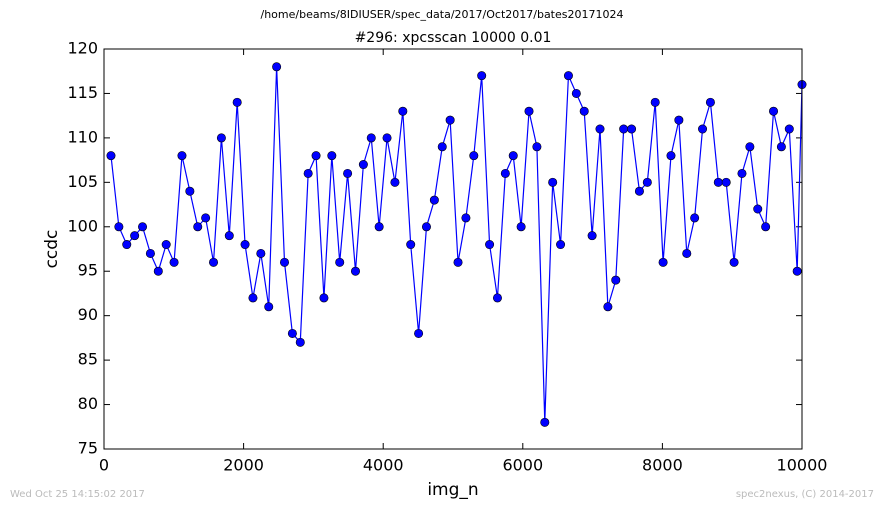  What do you see at coordinates (88, 314) in the screenshot?
I see `y-tick-label: 90` at bounding box center [88, 314].